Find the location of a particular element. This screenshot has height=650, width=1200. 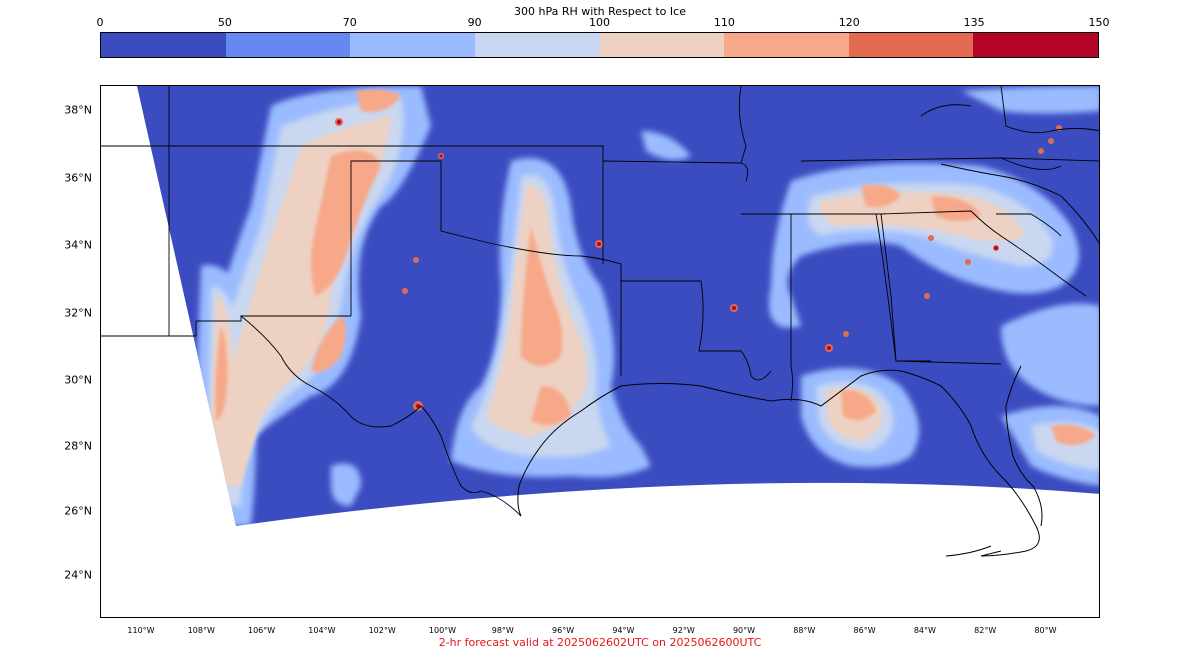

longitude-label: 106°W is located at coordinates (262, 630).